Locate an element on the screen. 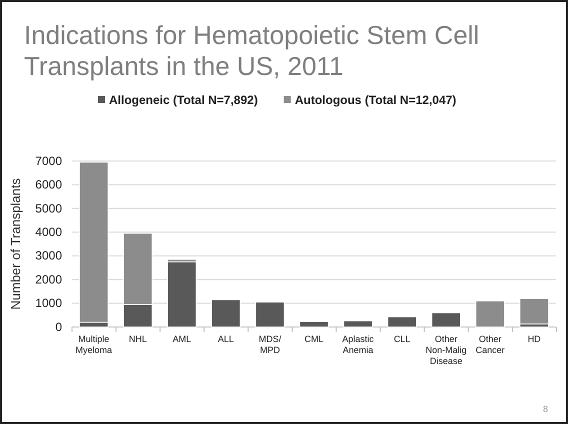  y-axis-title: Number of Transplants is located at coordinates (15, 244).